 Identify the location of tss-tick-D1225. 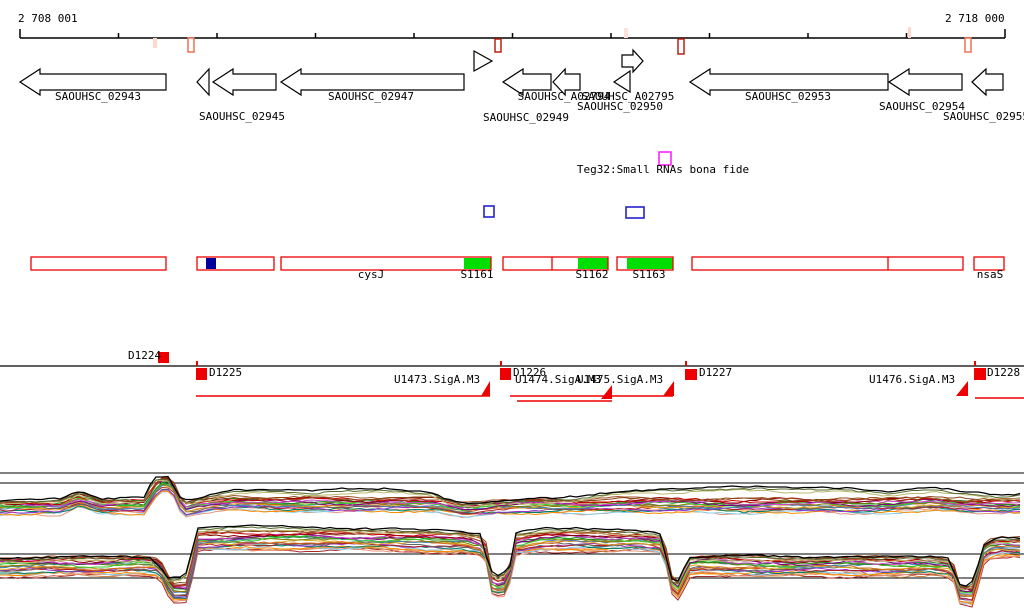
(197, 363).